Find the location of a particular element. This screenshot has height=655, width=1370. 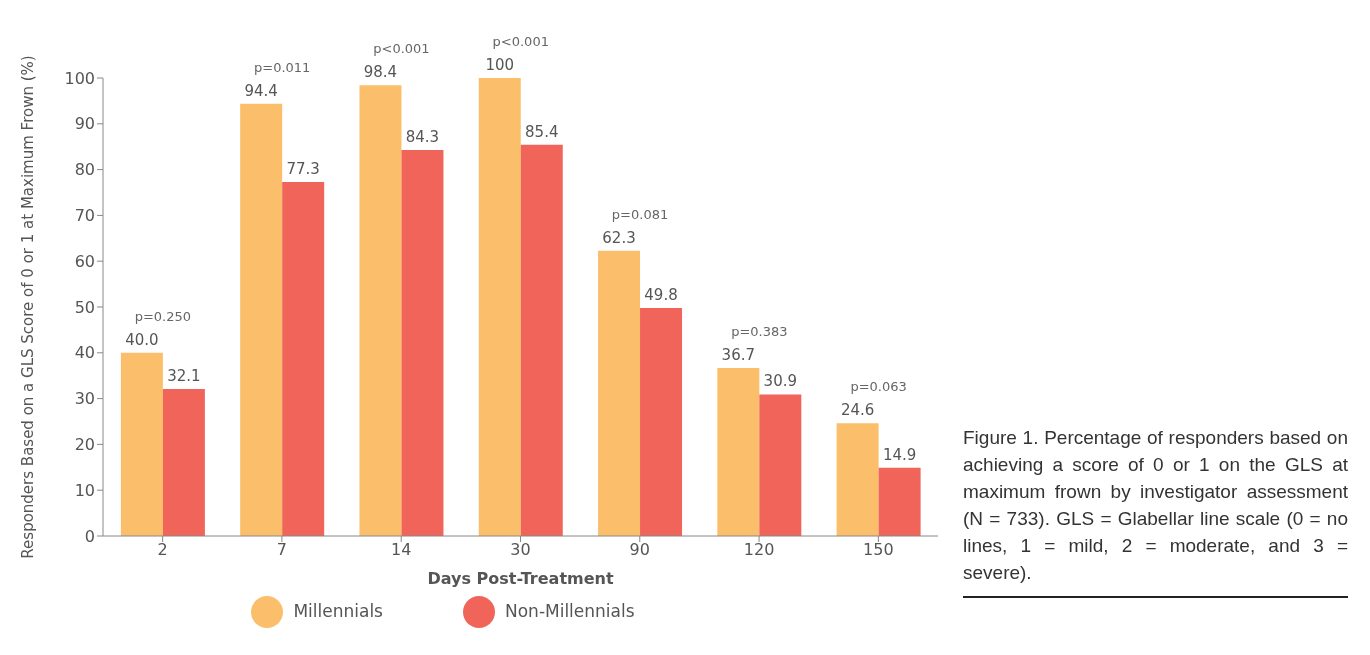

annotation: p=0.250 is located at coordinates (163, 316).